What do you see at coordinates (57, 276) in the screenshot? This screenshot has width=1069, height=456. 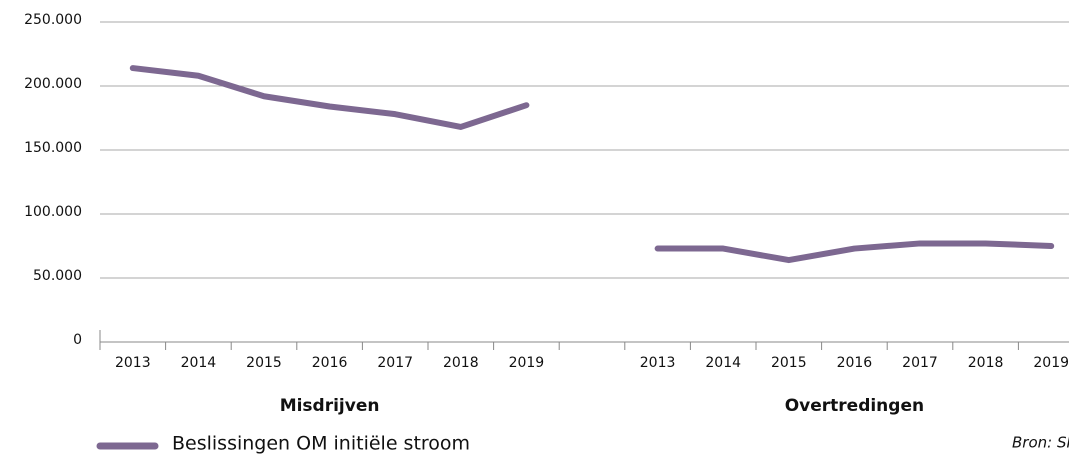 I see `y-tick-label: 50.000` at bounding box center [57, 276].